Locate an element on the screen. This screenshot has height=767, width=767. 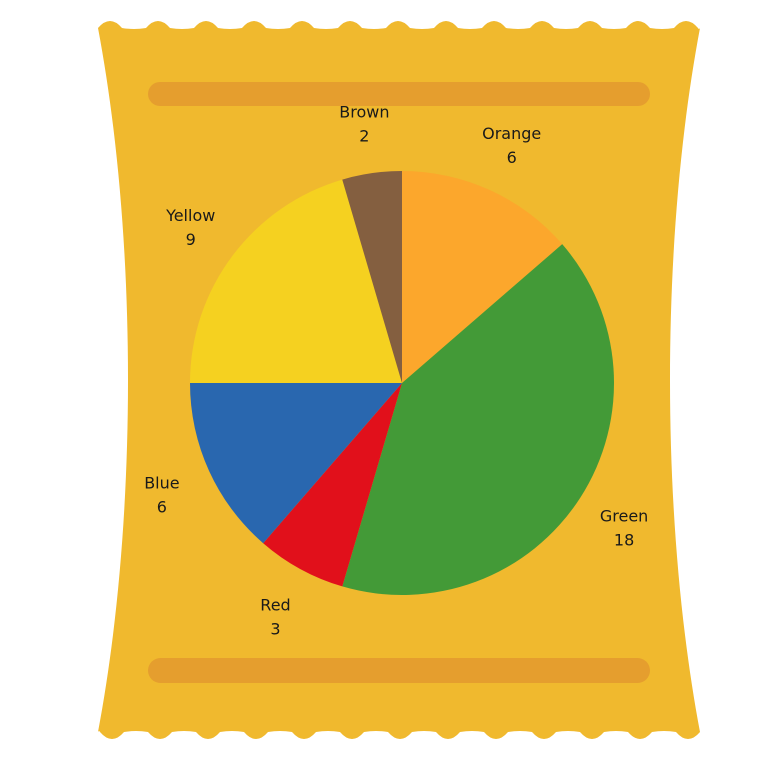
pie-slice-yellow is located at coordinates (296, 281).